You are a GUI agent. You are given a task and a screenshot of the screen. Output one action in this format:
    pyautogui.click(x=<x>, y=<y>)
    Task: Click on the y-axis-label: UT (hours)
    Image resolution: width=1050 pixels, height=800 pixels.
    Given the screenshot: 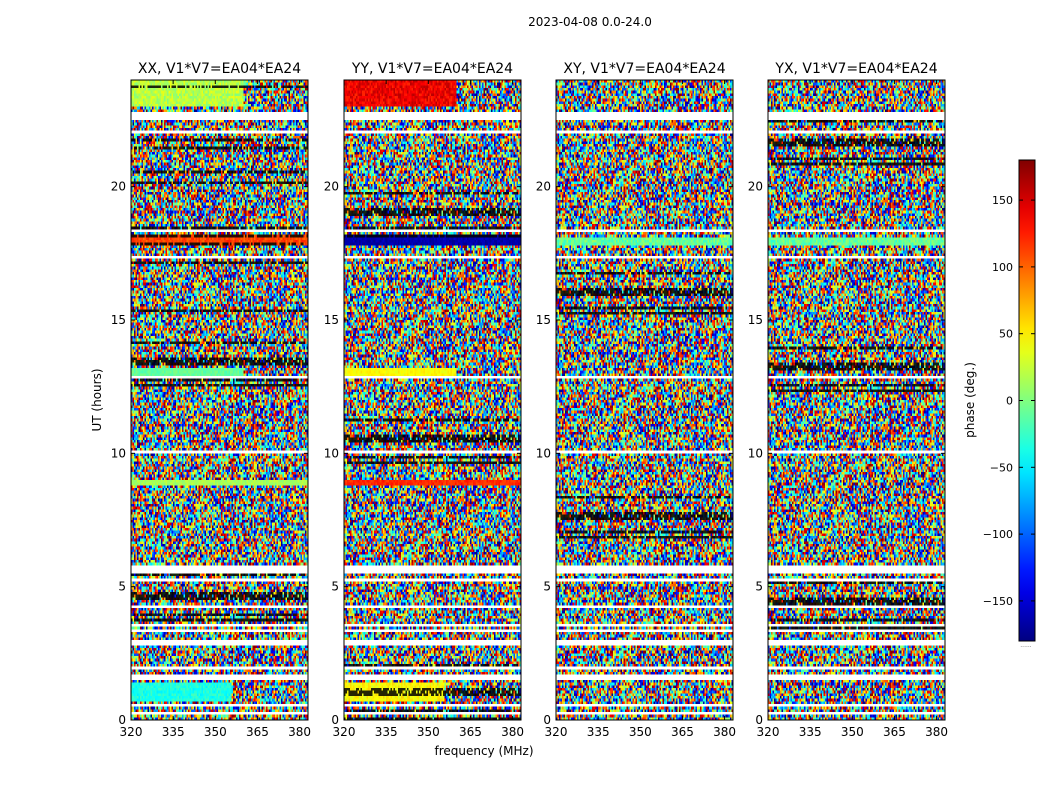 What is the action you would take?
    pyautogui.click(x=97, y=399)
    